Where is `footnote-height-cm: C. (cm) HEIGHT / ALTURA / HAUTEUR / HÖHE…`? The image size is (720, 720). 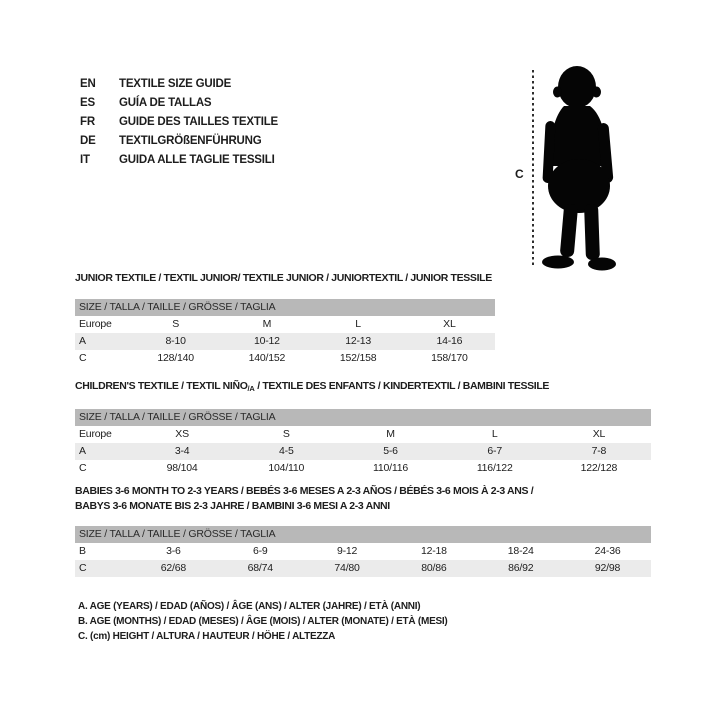
footnote-height-cm: C. (cm) HEIGHT / ALTURA / HAUTEUR / HÖHE… is located at coordinates (207, 636).